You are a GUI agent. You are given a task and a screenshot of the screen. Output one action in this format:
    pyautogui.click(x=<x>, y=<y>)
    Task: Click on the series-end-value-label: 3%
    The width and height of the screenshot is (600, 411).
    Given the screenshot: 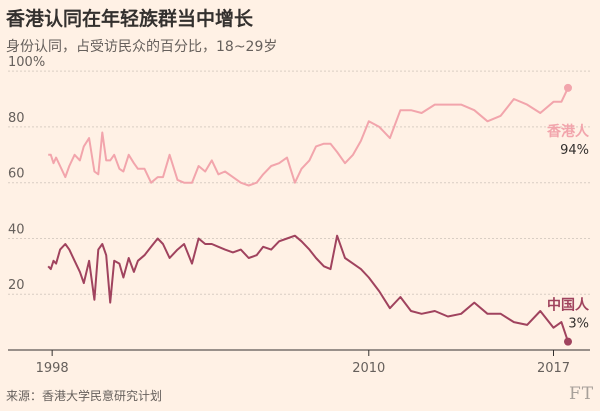 What is the action you would take?
    pyautogui.click(x=578, y=324)
    